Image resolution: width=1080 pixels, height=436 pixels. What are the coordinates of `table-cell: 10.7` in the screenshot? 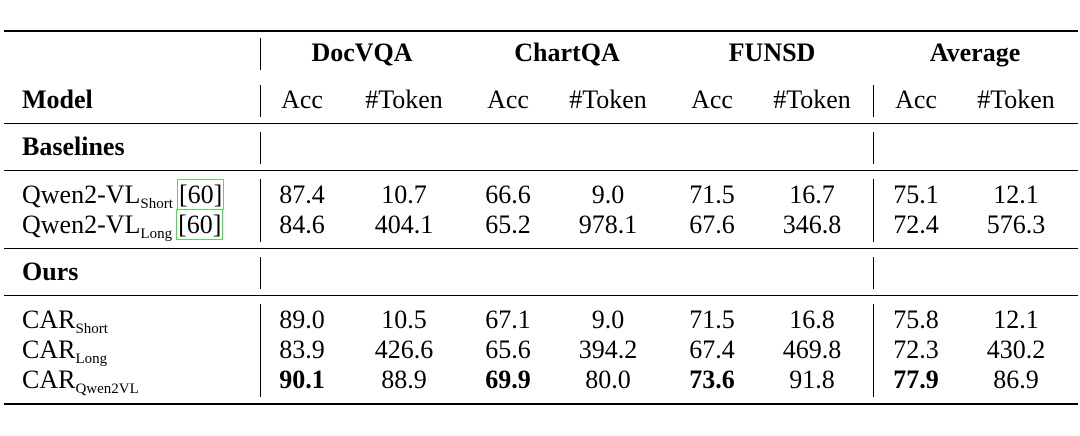 It's located at (404, 194).